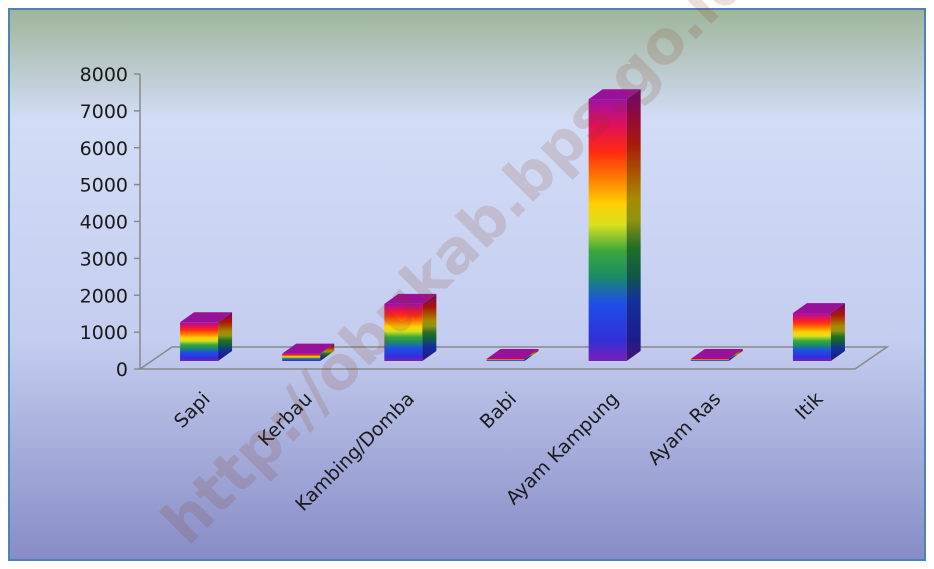  Describe the element at coordinates (104, 223) in the screenshot. I see `y-tick-label: 4000` at that location.